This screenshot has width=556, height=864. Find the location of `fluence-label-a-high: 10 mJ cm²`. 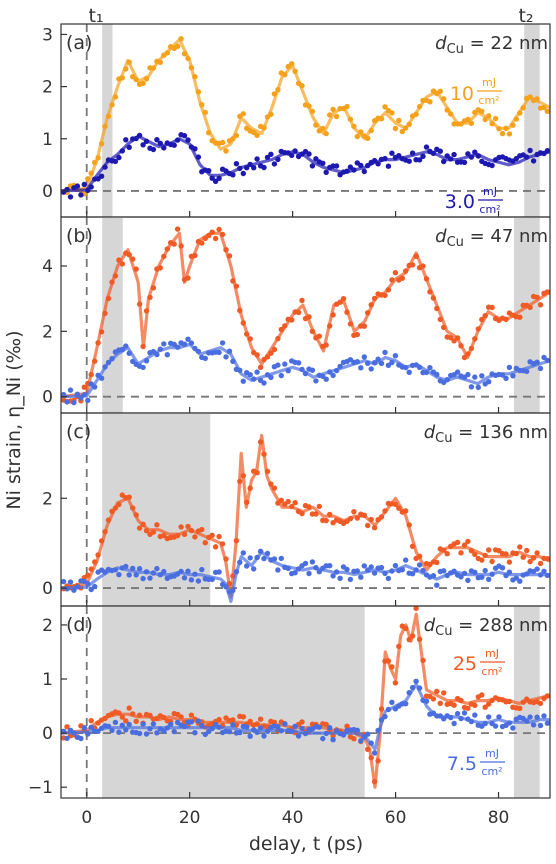

fluence-label-a-high: 10 mJ cm² is located at coordinates (476, 91).